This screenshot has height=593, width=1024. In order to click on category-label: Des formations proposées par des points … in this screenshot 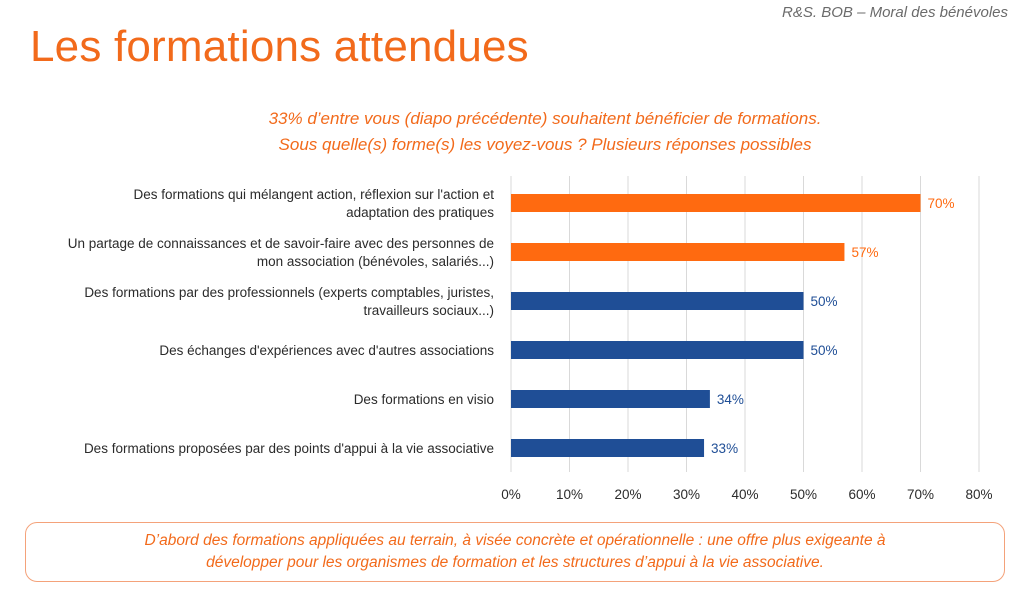, I will do `click(289, 448)`.